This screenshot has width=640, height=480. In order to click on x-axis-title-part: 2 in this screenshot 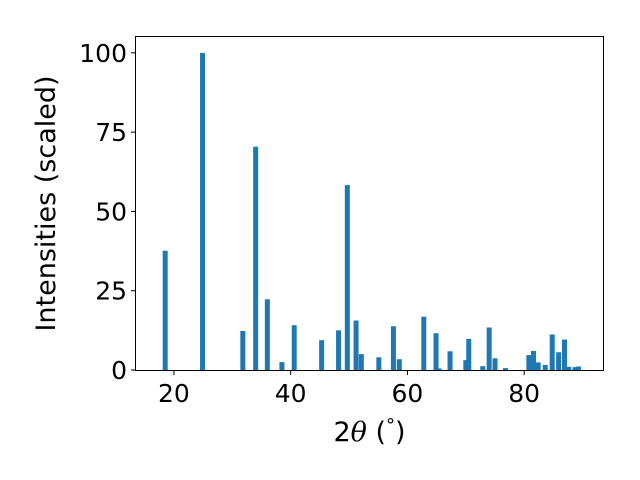, I will do `click(341, 432)`.